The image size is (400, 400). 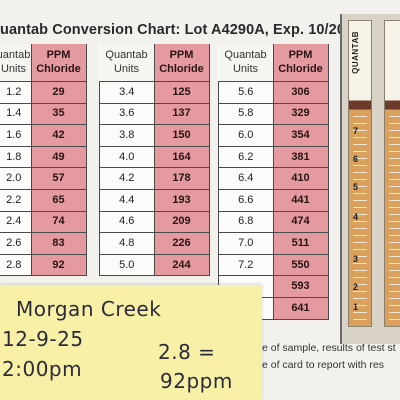 What do you see at coordinates (273, 92) in the screenshot?
I see `table-row: 5.6 306` at bounding box center [273, 92].